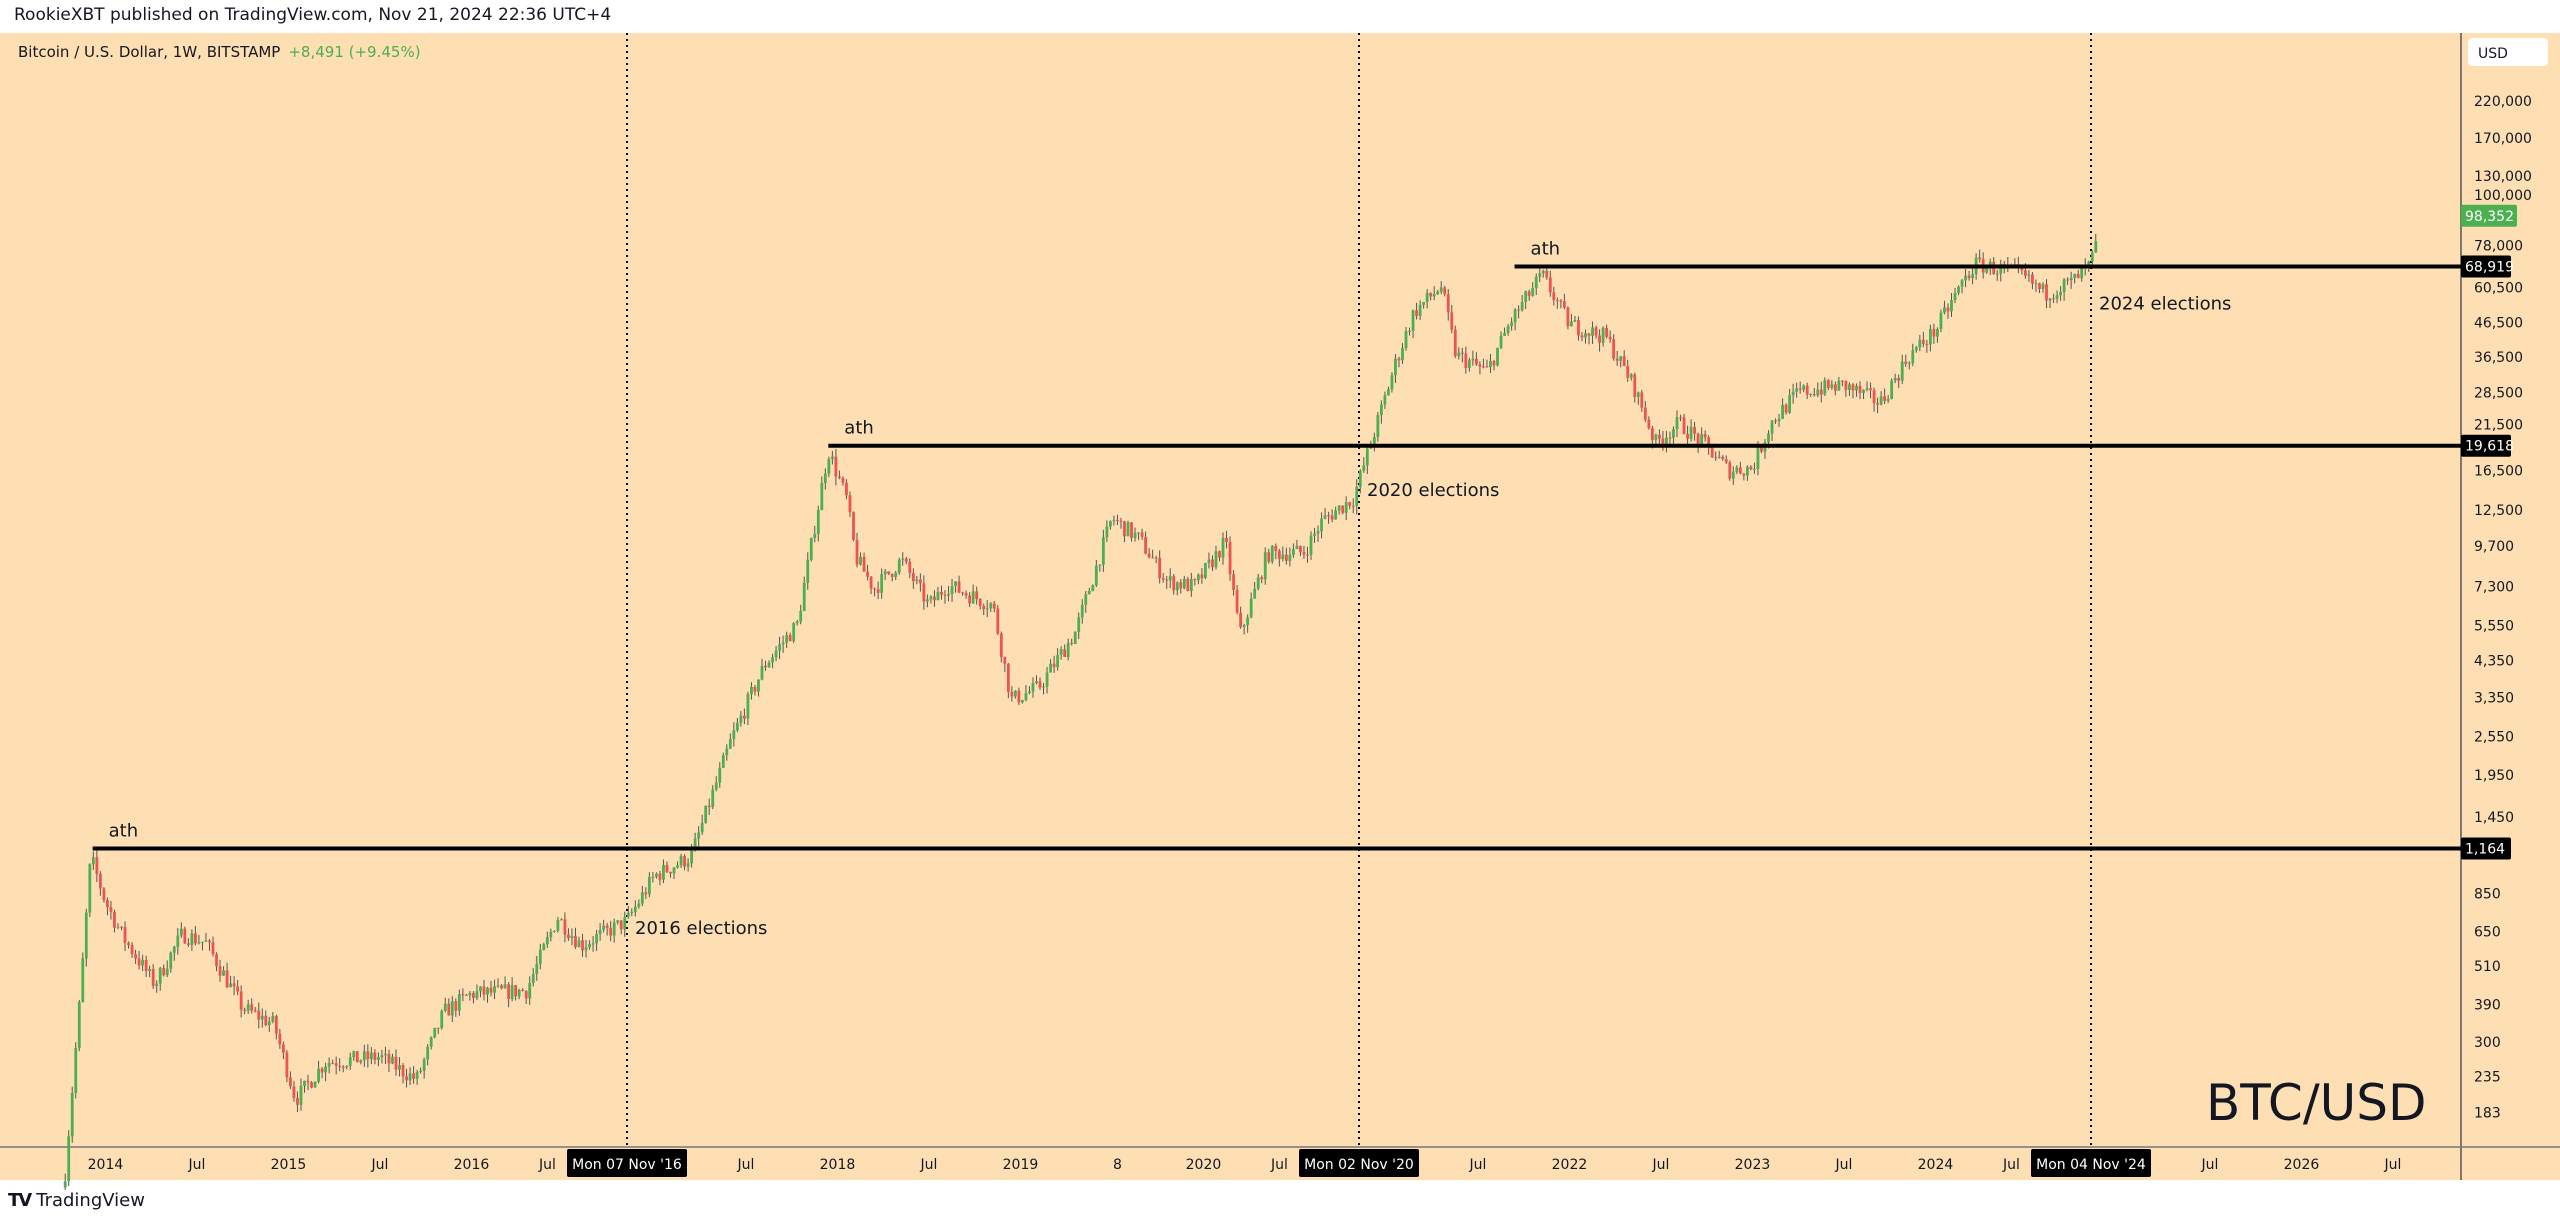  I want to click on currency-button: USD, so click(2508, 52).